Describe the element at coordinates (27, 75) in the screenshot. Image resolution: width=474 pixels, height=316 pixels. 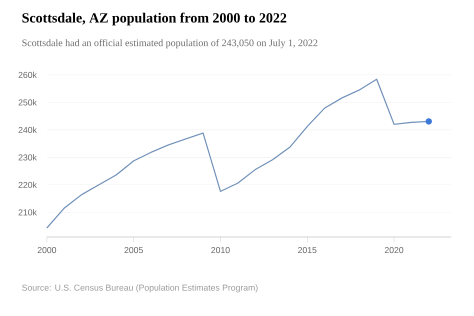
I see `y-tick-label: 260k` at that location.